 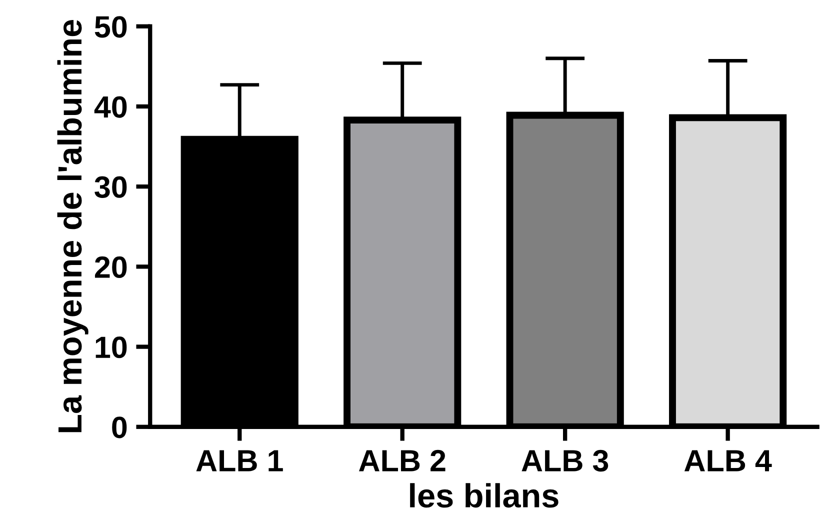 I want to click on y-axis-title: La moyenne de l'albumine, so click(x=72, y=226).